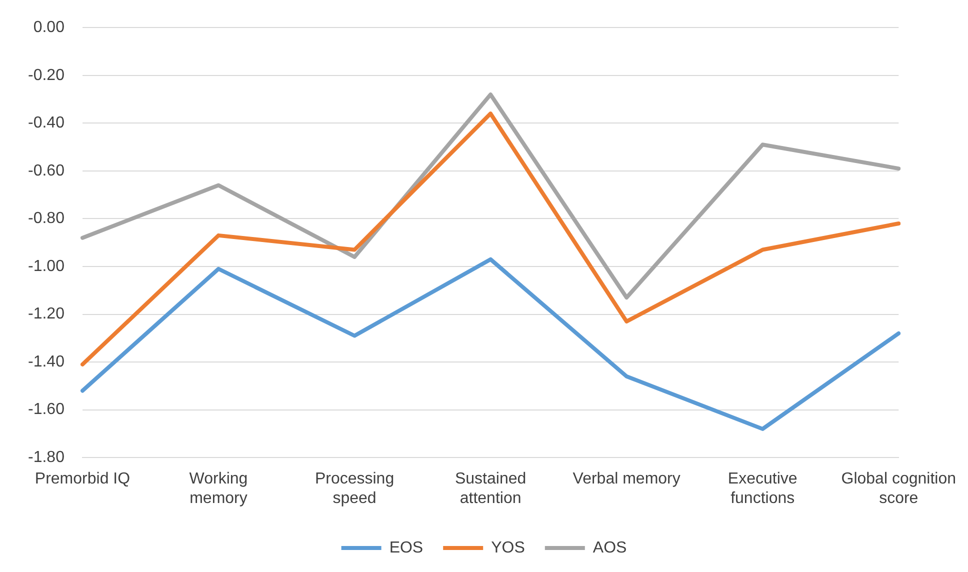 Image resolution: width=968 pixels, height=572 pixels. What do you see at coordinates (626, 479) in the screenshot?
I see `x-tick-label: Verbal memory` at bounding box center [626, 479].